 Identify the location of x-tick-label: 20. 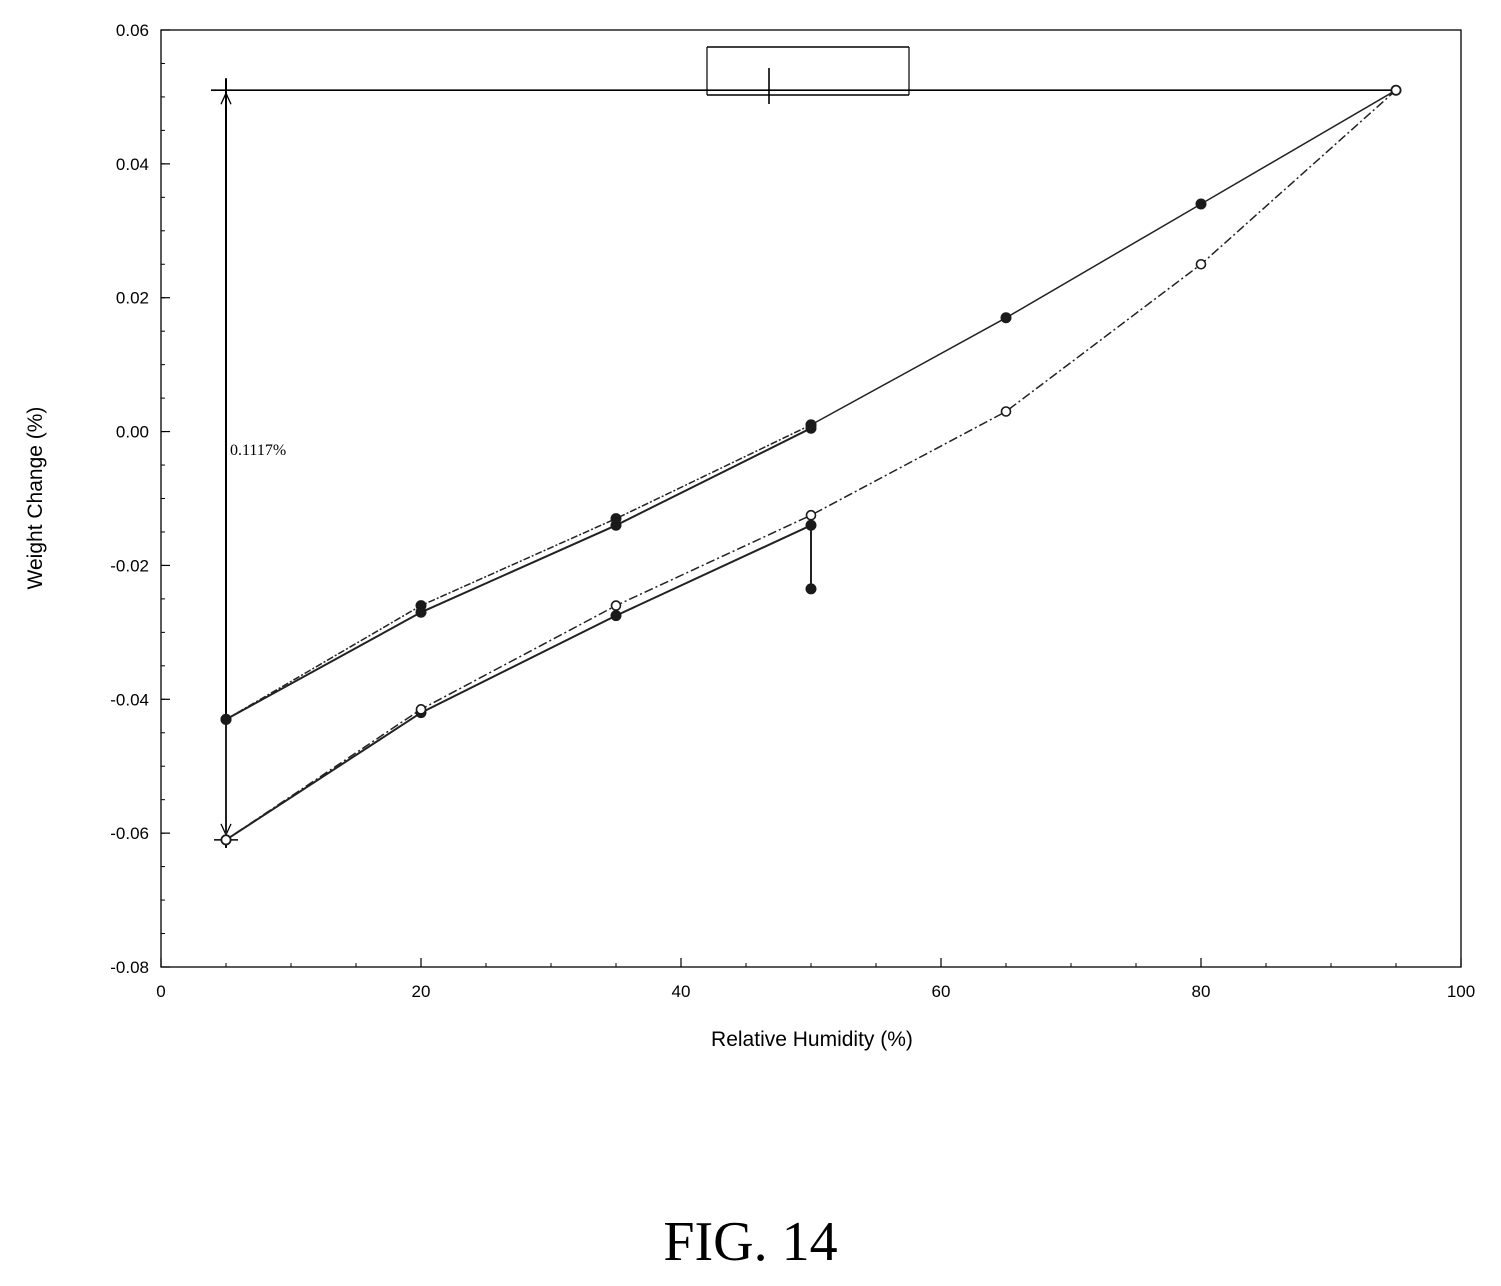
(421, 991).